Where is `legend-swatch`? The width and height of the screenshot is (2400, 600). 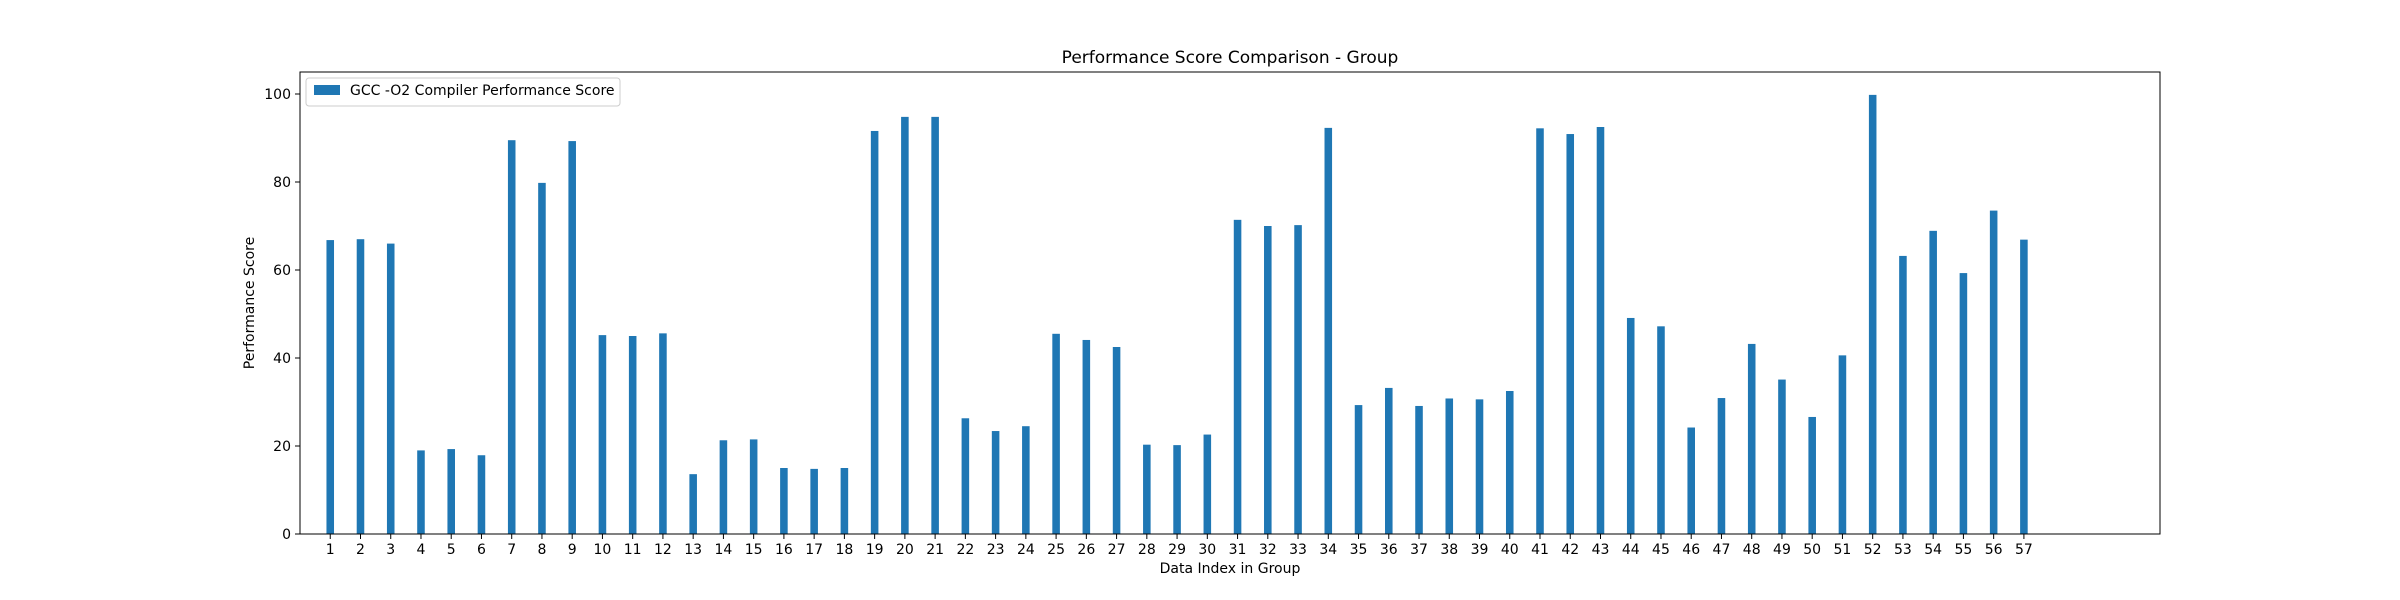
legend-swatch is located at coordinates (327, 90).